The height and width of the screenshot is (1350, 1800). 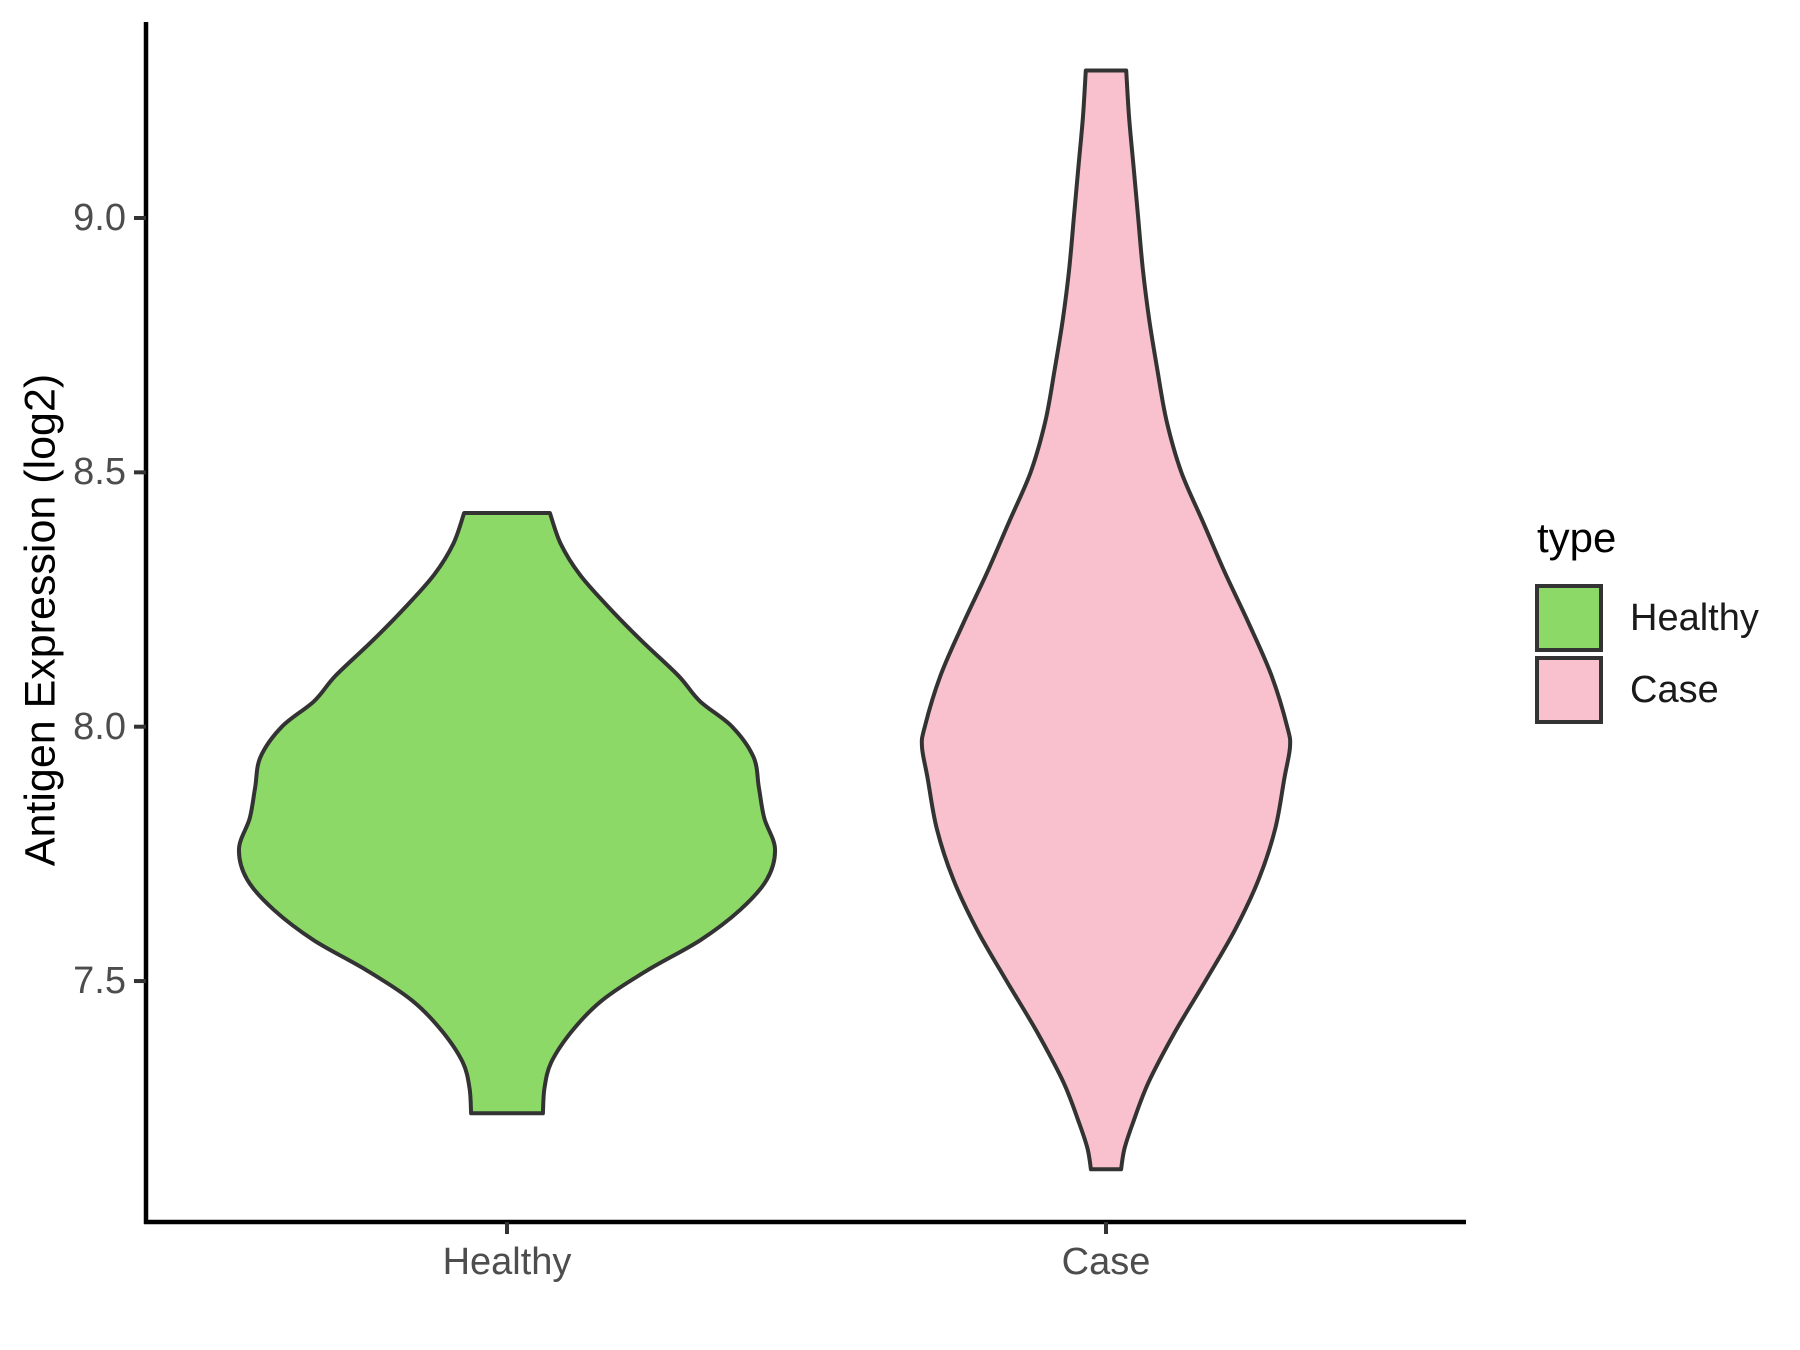 I want to click on y-axis-title: Antigen Expression (log2), so click(x=40, y=620).